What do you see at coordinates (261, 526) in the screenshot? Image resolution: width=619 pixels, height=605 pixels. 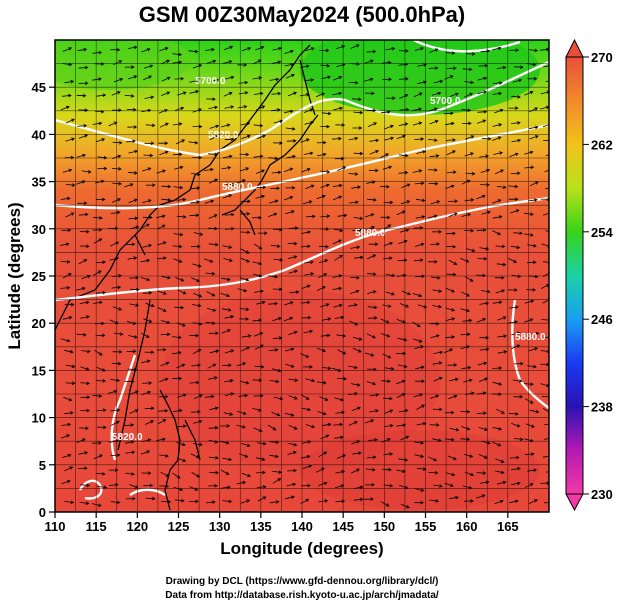 I see `x-tick-label: 135` at bounding box center [261, 526].